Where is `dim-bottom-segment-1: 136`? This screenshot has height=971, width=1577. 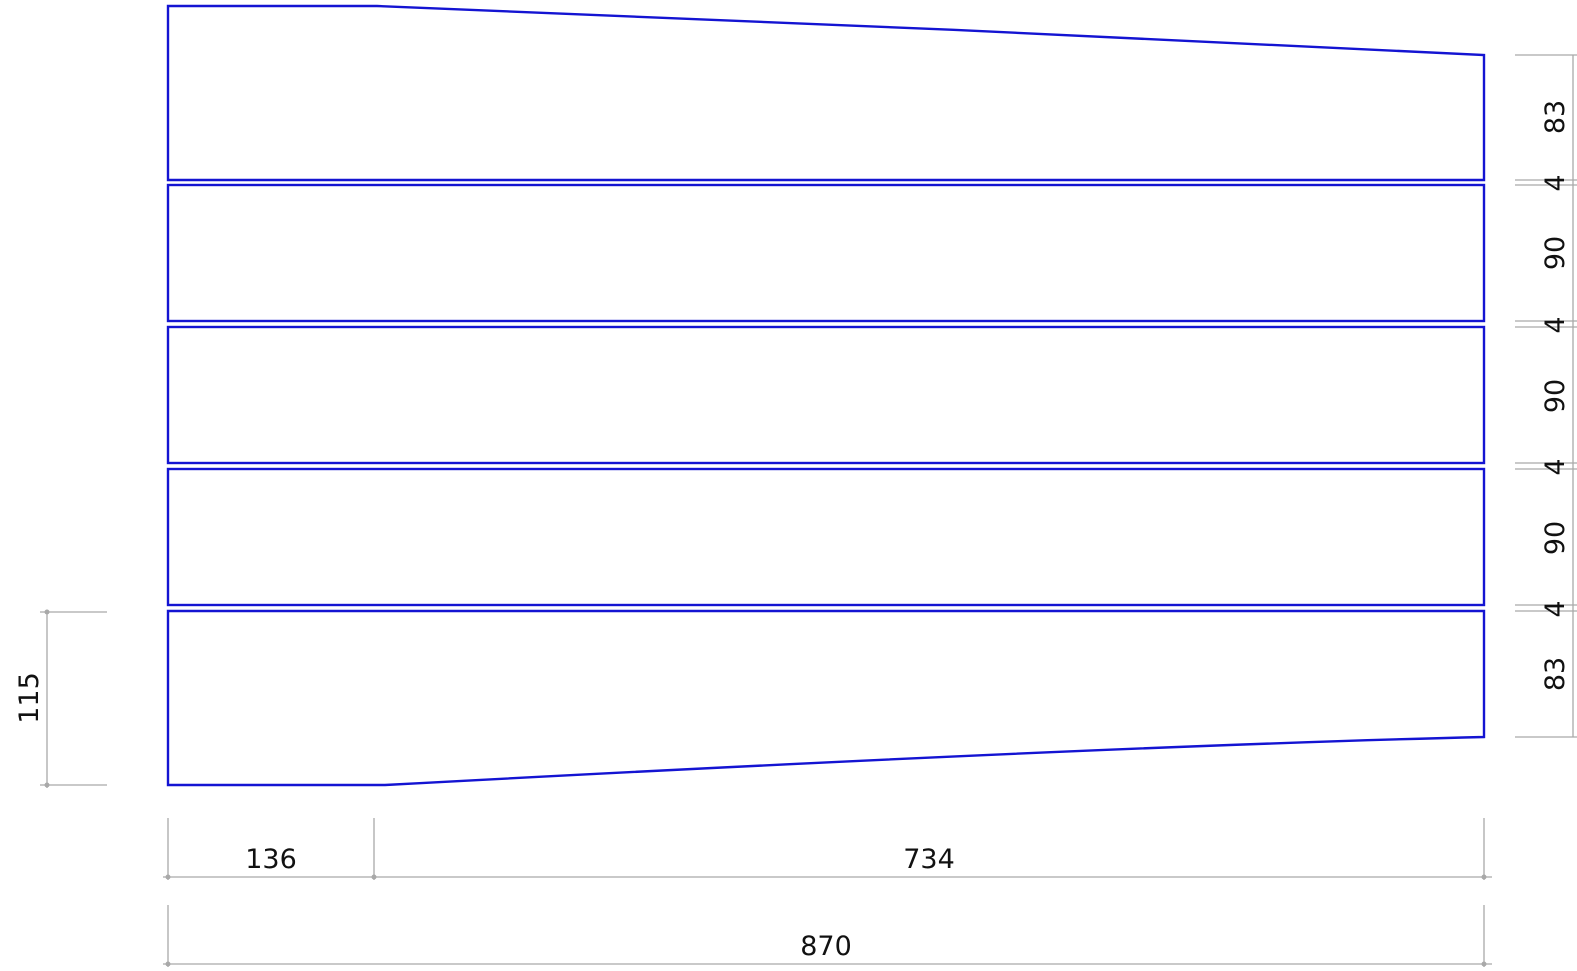
dim-bottom-segment-1: 136 is located at coordinates (271, 859).